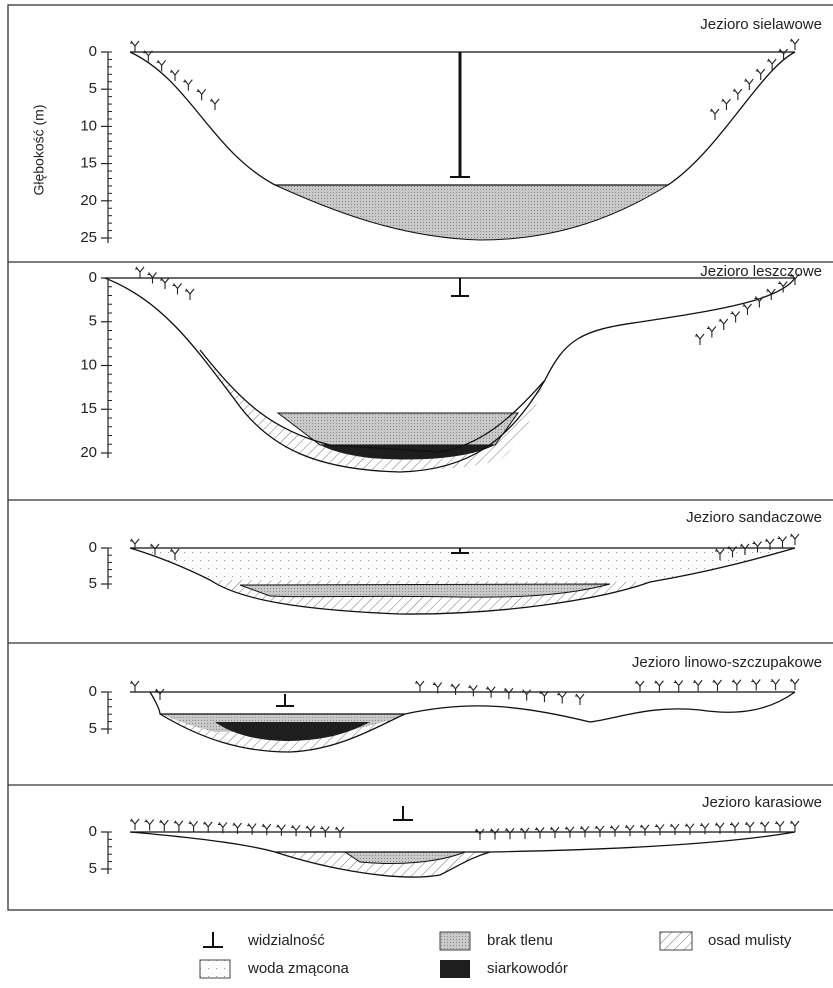 This screenshot has height=988, width=833. What do you see at coordinates (750, 940) in the screenshot?
I see `legend-label: osad mulisty` at bounding box center [750, 940].